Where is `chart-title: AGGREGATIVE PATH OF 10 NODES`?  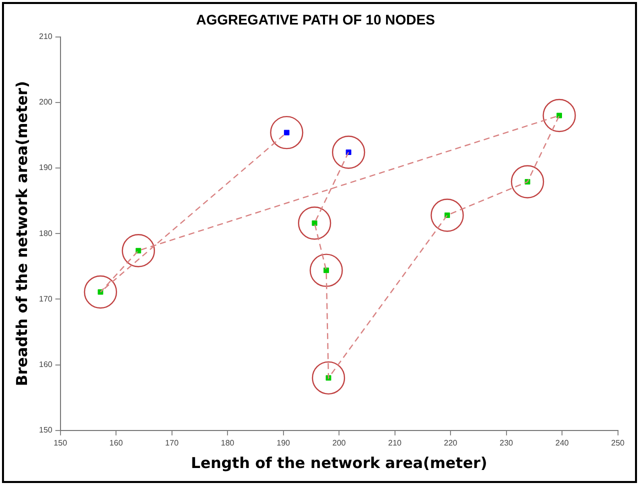 chart-title: AGGREGATIVE PATH OF 10 NODES is located at coordinates (315, 19).